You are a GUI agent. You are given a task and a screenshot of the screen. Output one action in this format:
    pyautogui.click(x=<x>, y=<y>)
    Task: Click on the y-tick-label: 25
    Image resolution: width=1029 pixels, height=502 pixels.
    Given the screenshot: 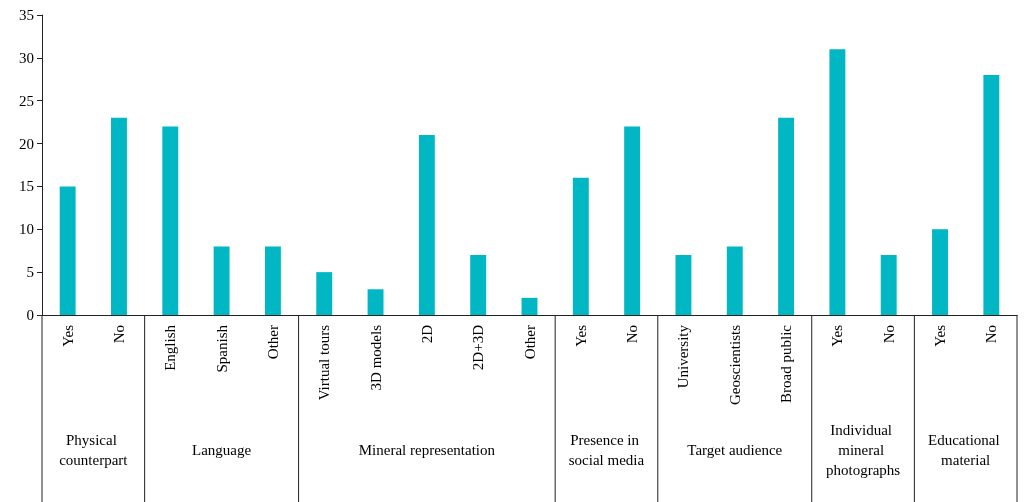 What is the action you would take?
    pyautogui.click(x=26, y=100)
    